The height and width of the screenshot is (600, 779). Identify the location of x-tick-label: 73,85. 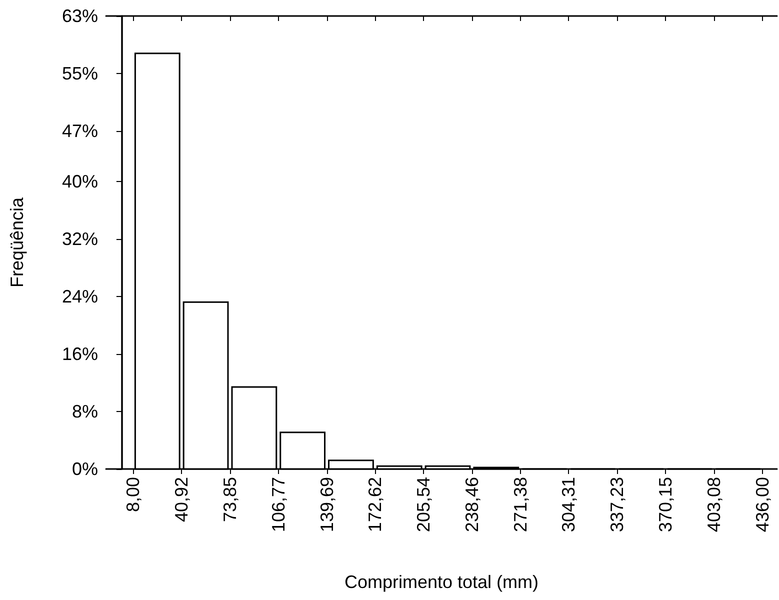
(230, 499).